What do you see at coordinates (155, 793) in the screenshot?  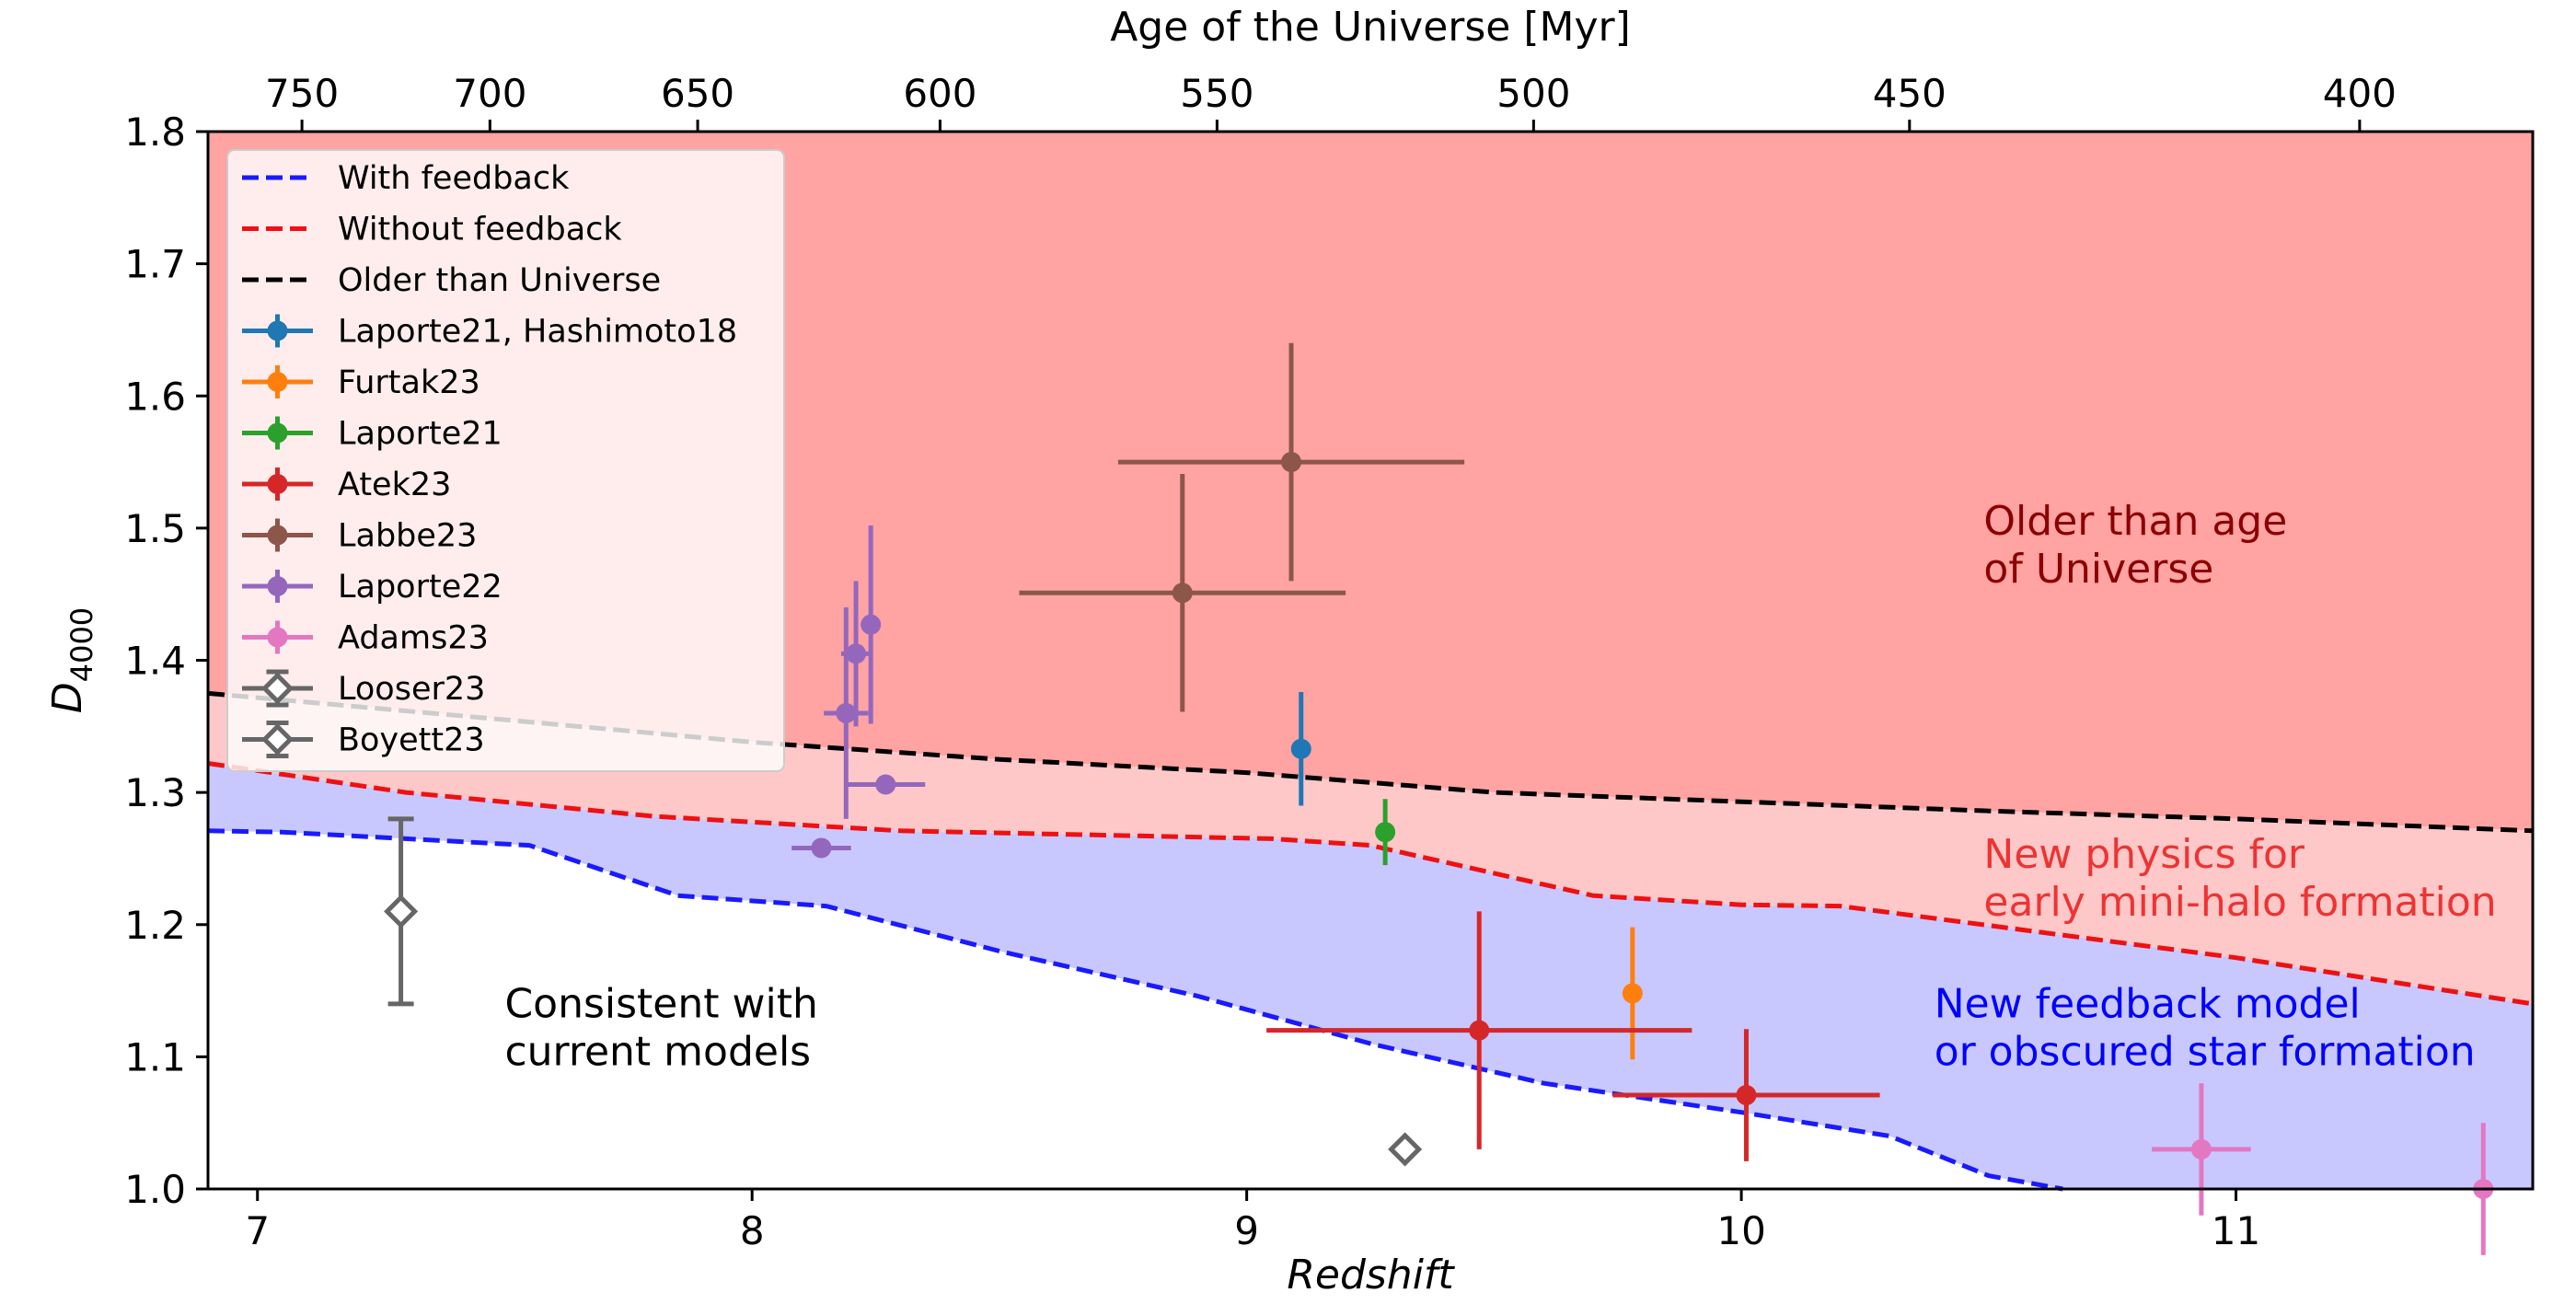 I see `y-tick-label-1.3: 1.3` at bounding box center [155, 793].